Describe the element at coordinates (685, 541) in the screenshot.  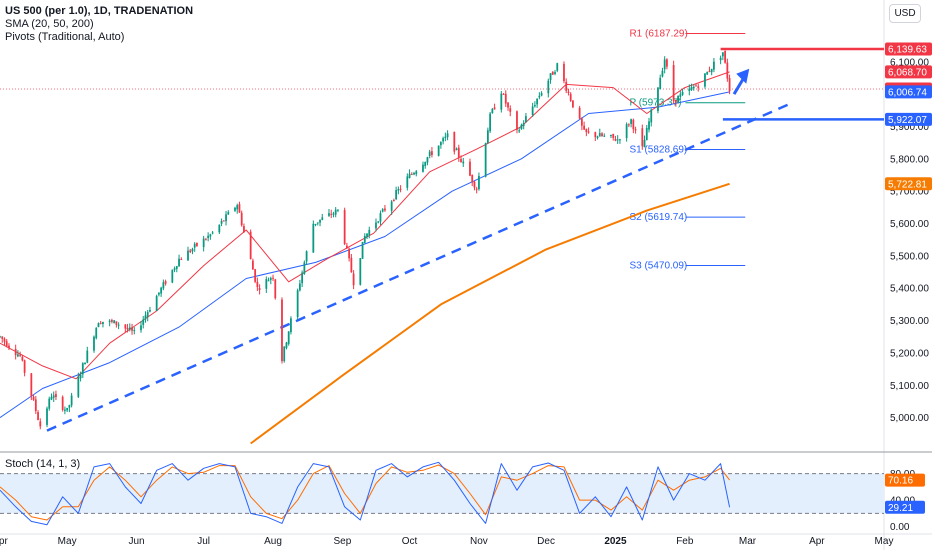
I see `time-tick-label: Feb` at that location.